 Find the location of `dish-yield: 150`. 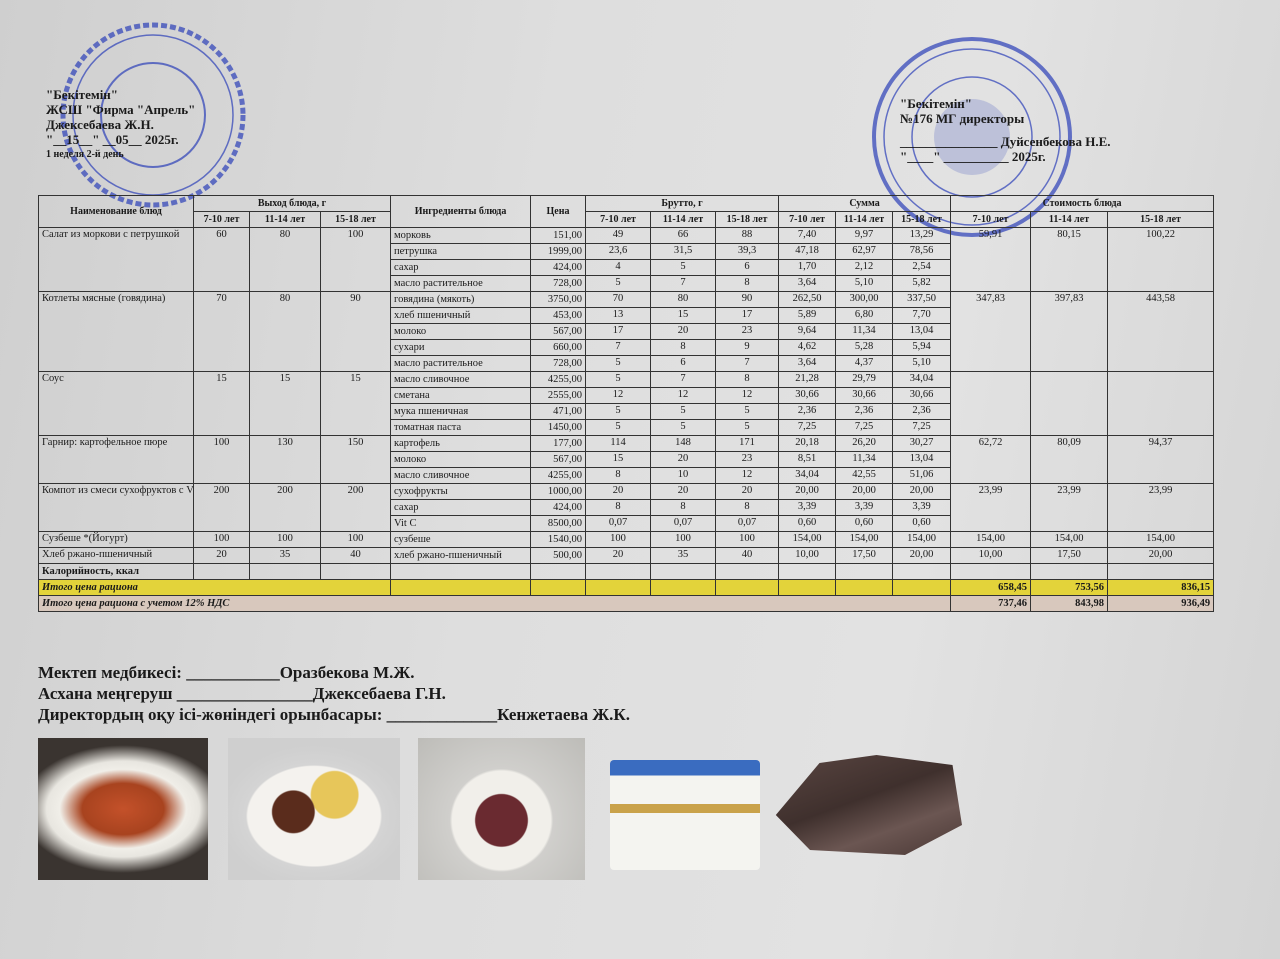

dish-yield: 150 is located at coordinates (355, 459).